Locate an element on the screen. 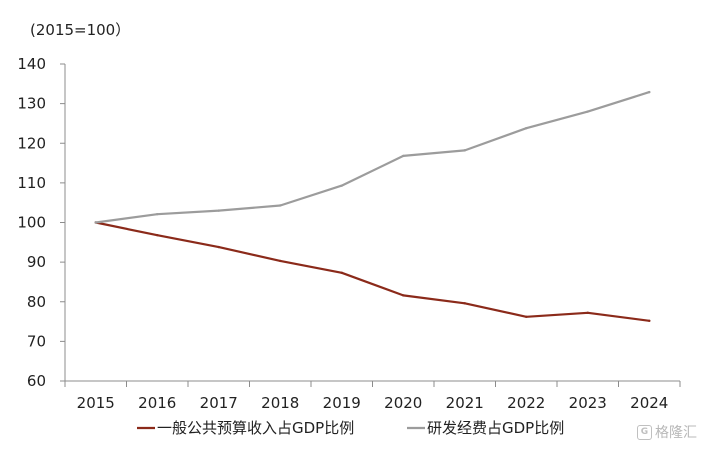 This screenshot has height=449, width=712. y-unit-label: (2015=100） is located at coordinates (80, 30).